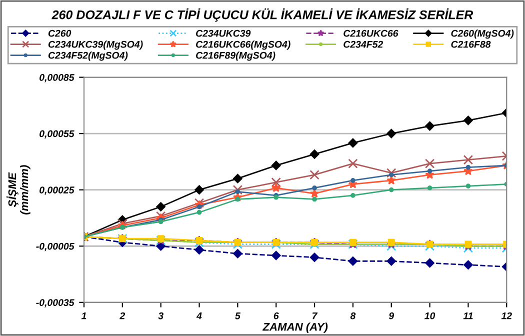  What do you see at coordinates (57, 134) in the screenshot?
I see `y-tick-label: 0,00055` at bounding box center [57, 134].